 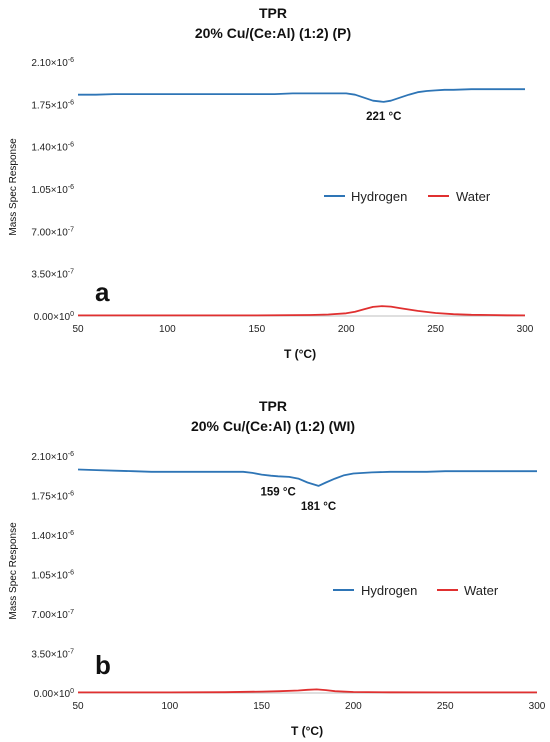 I want to click on peak-annotation: 159 °C, so click(x=277, y=493).